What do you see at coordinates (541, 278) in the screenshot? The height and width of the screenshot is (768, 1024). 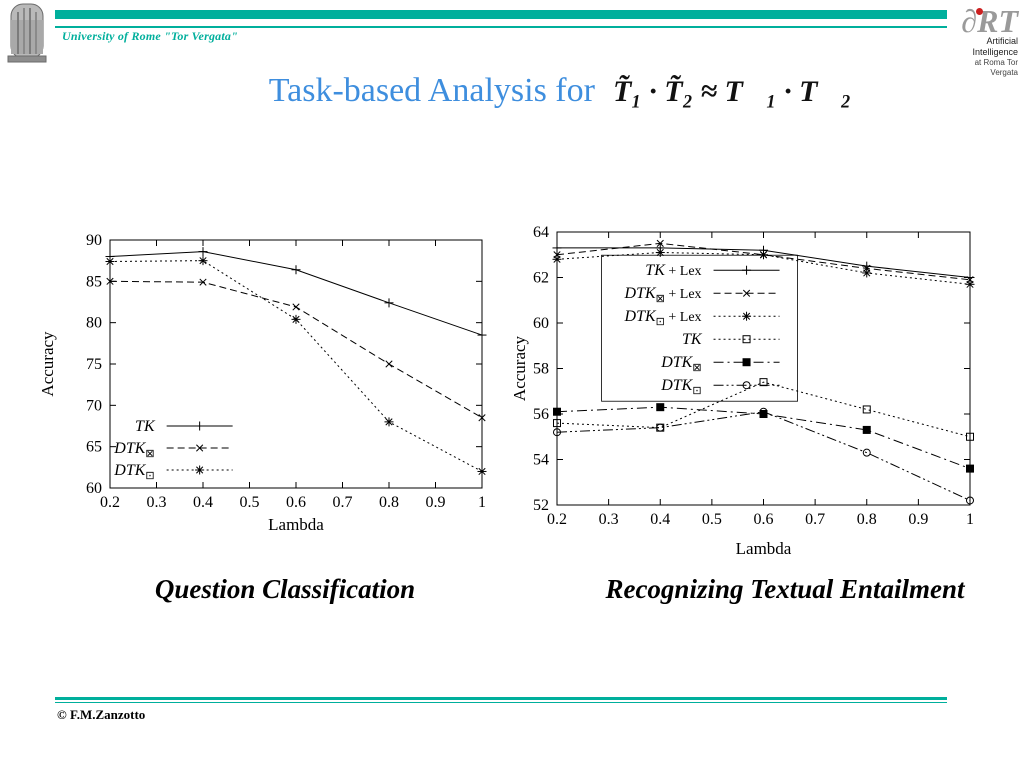 I see `svg-text: 62` at bounding box center [541, 278].